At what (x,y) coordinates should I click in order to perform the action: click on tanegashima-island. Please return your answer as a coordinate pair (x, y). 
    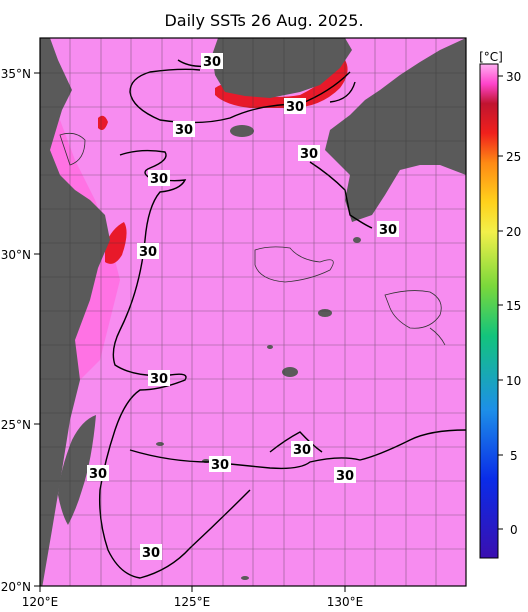
    Looking at the image, I should click on (357, 240).